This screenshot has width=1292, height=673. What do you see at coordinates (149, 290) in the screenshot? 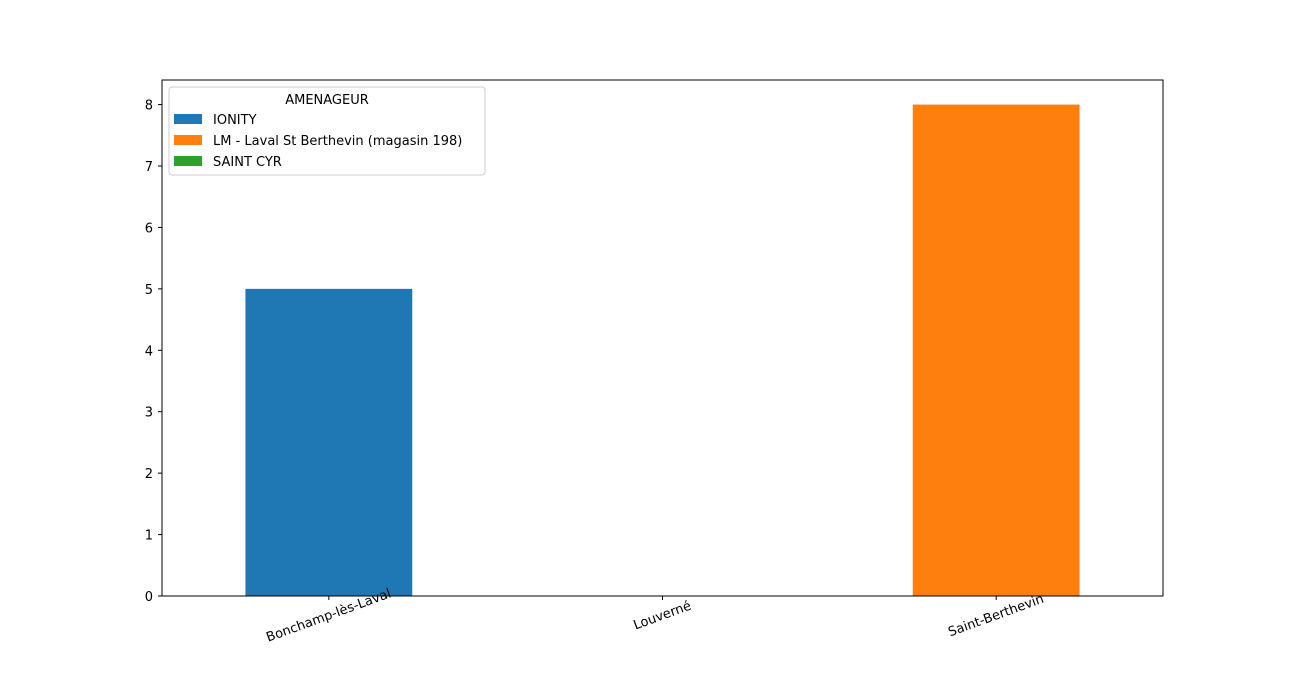
I see `y-tick-label-5: 5` at bounding box center [149, 290].